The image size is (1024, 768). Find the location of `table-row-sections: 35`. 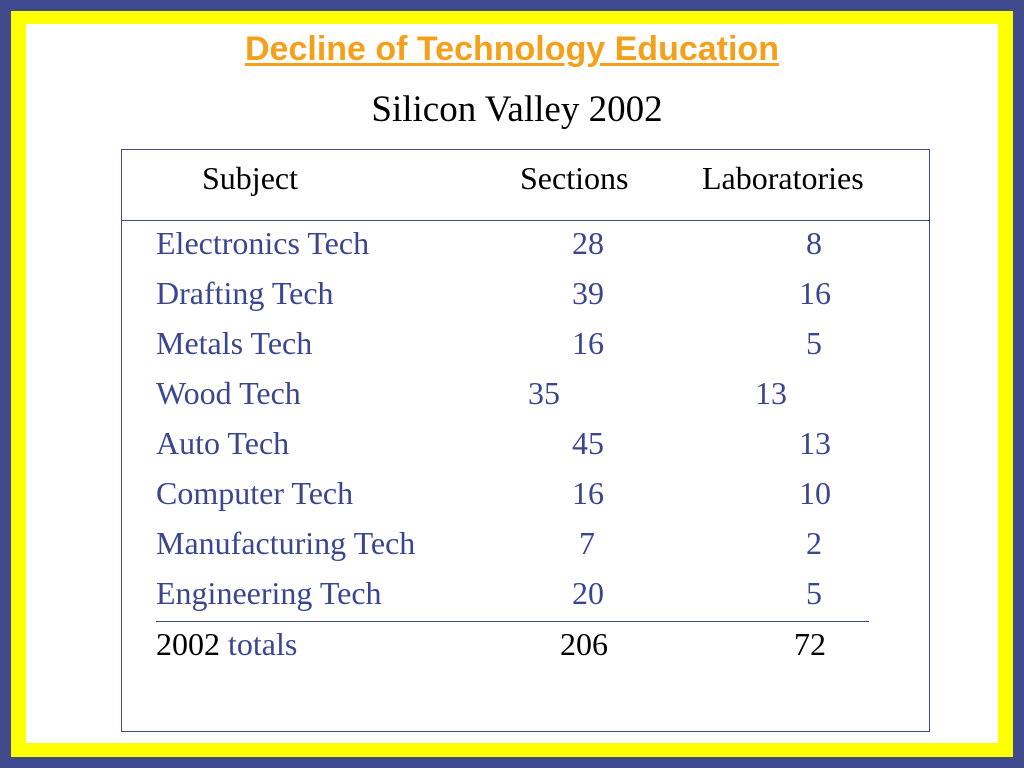

table-row-sections: 35 is located at coordinates (544, 393).